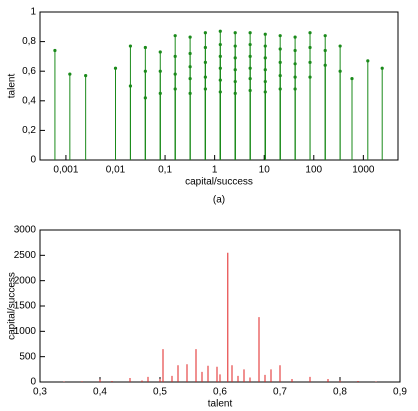 This screenshot has height=411, width=418. Describe the element at coordinates (116, 170) in the screenshot. I see `x-tick-label: 0,01` at that location.